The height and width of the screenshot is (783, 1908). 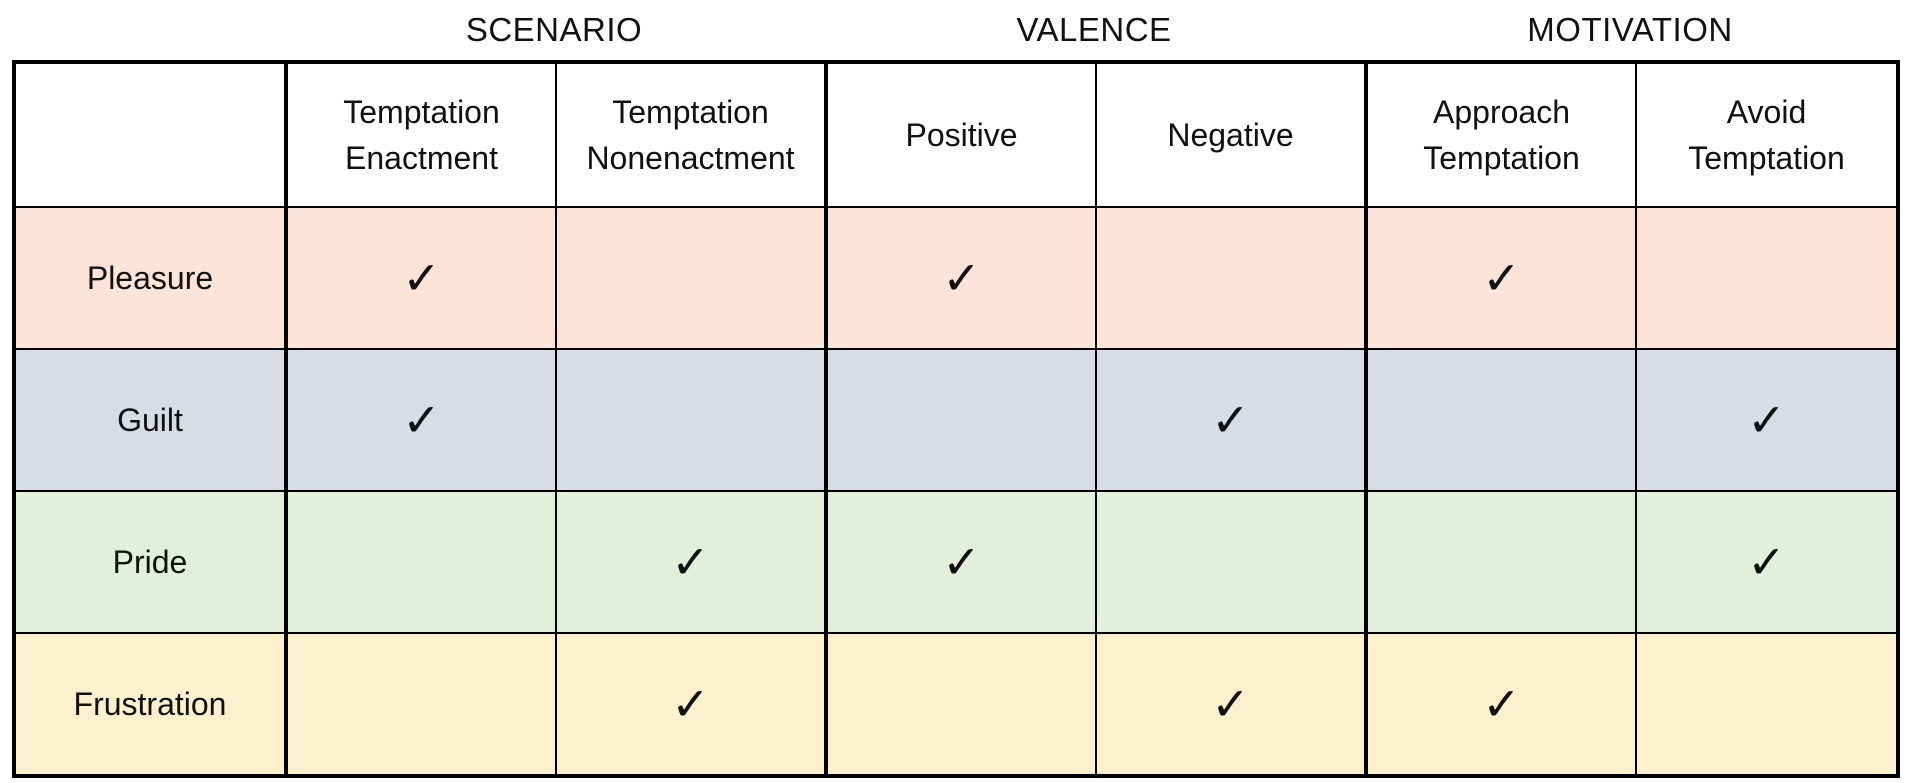 I want to click on group-label-motivation: MOTIVATION, so click(x=1630, y=29).